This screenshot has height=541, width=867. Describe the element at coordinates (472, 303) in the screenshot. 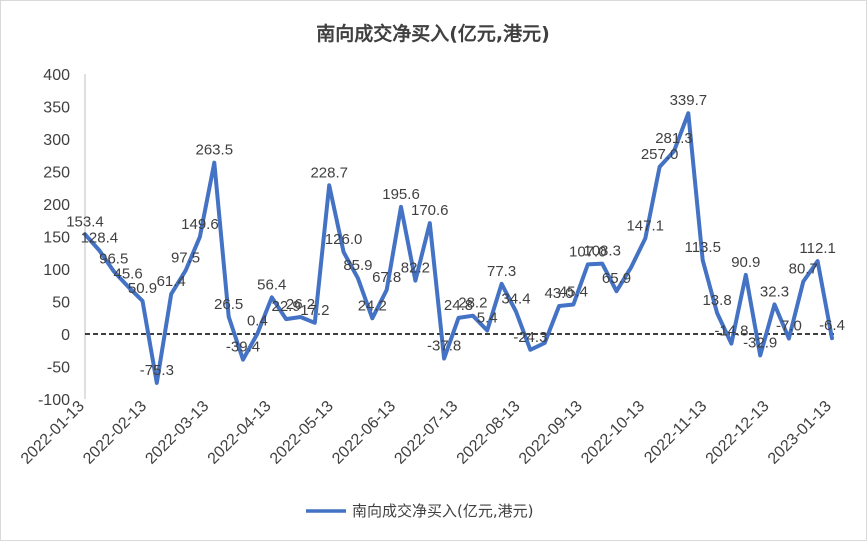

I see `data-label: 28.2` at that location.